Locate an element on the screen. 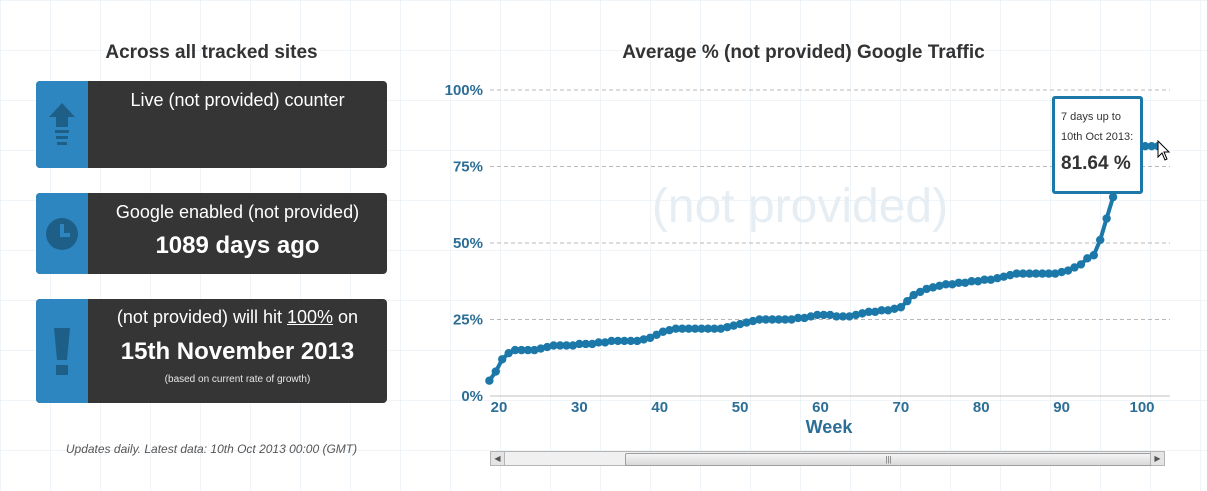 The height and width of the screenshot is (491, 1207). chart-scrollbar: ◀ ||| ▶ is located at coordinates (827, 458).